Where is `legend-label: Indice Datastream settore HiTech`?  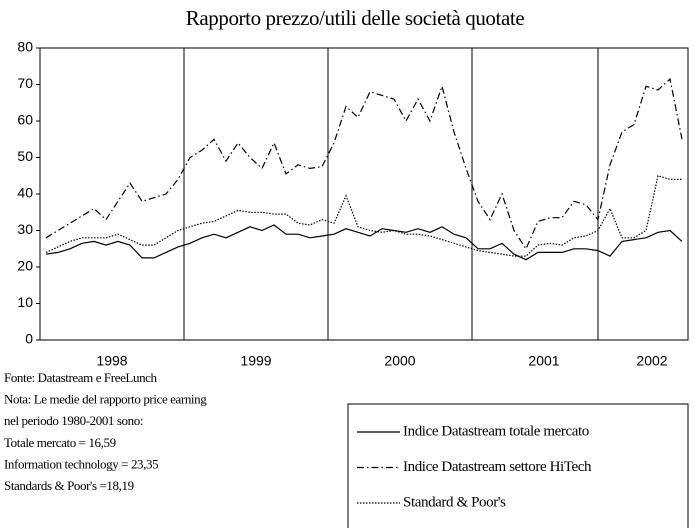 legend-label: Indice Datastream settore HiTech is located at coordinates (497, 467).